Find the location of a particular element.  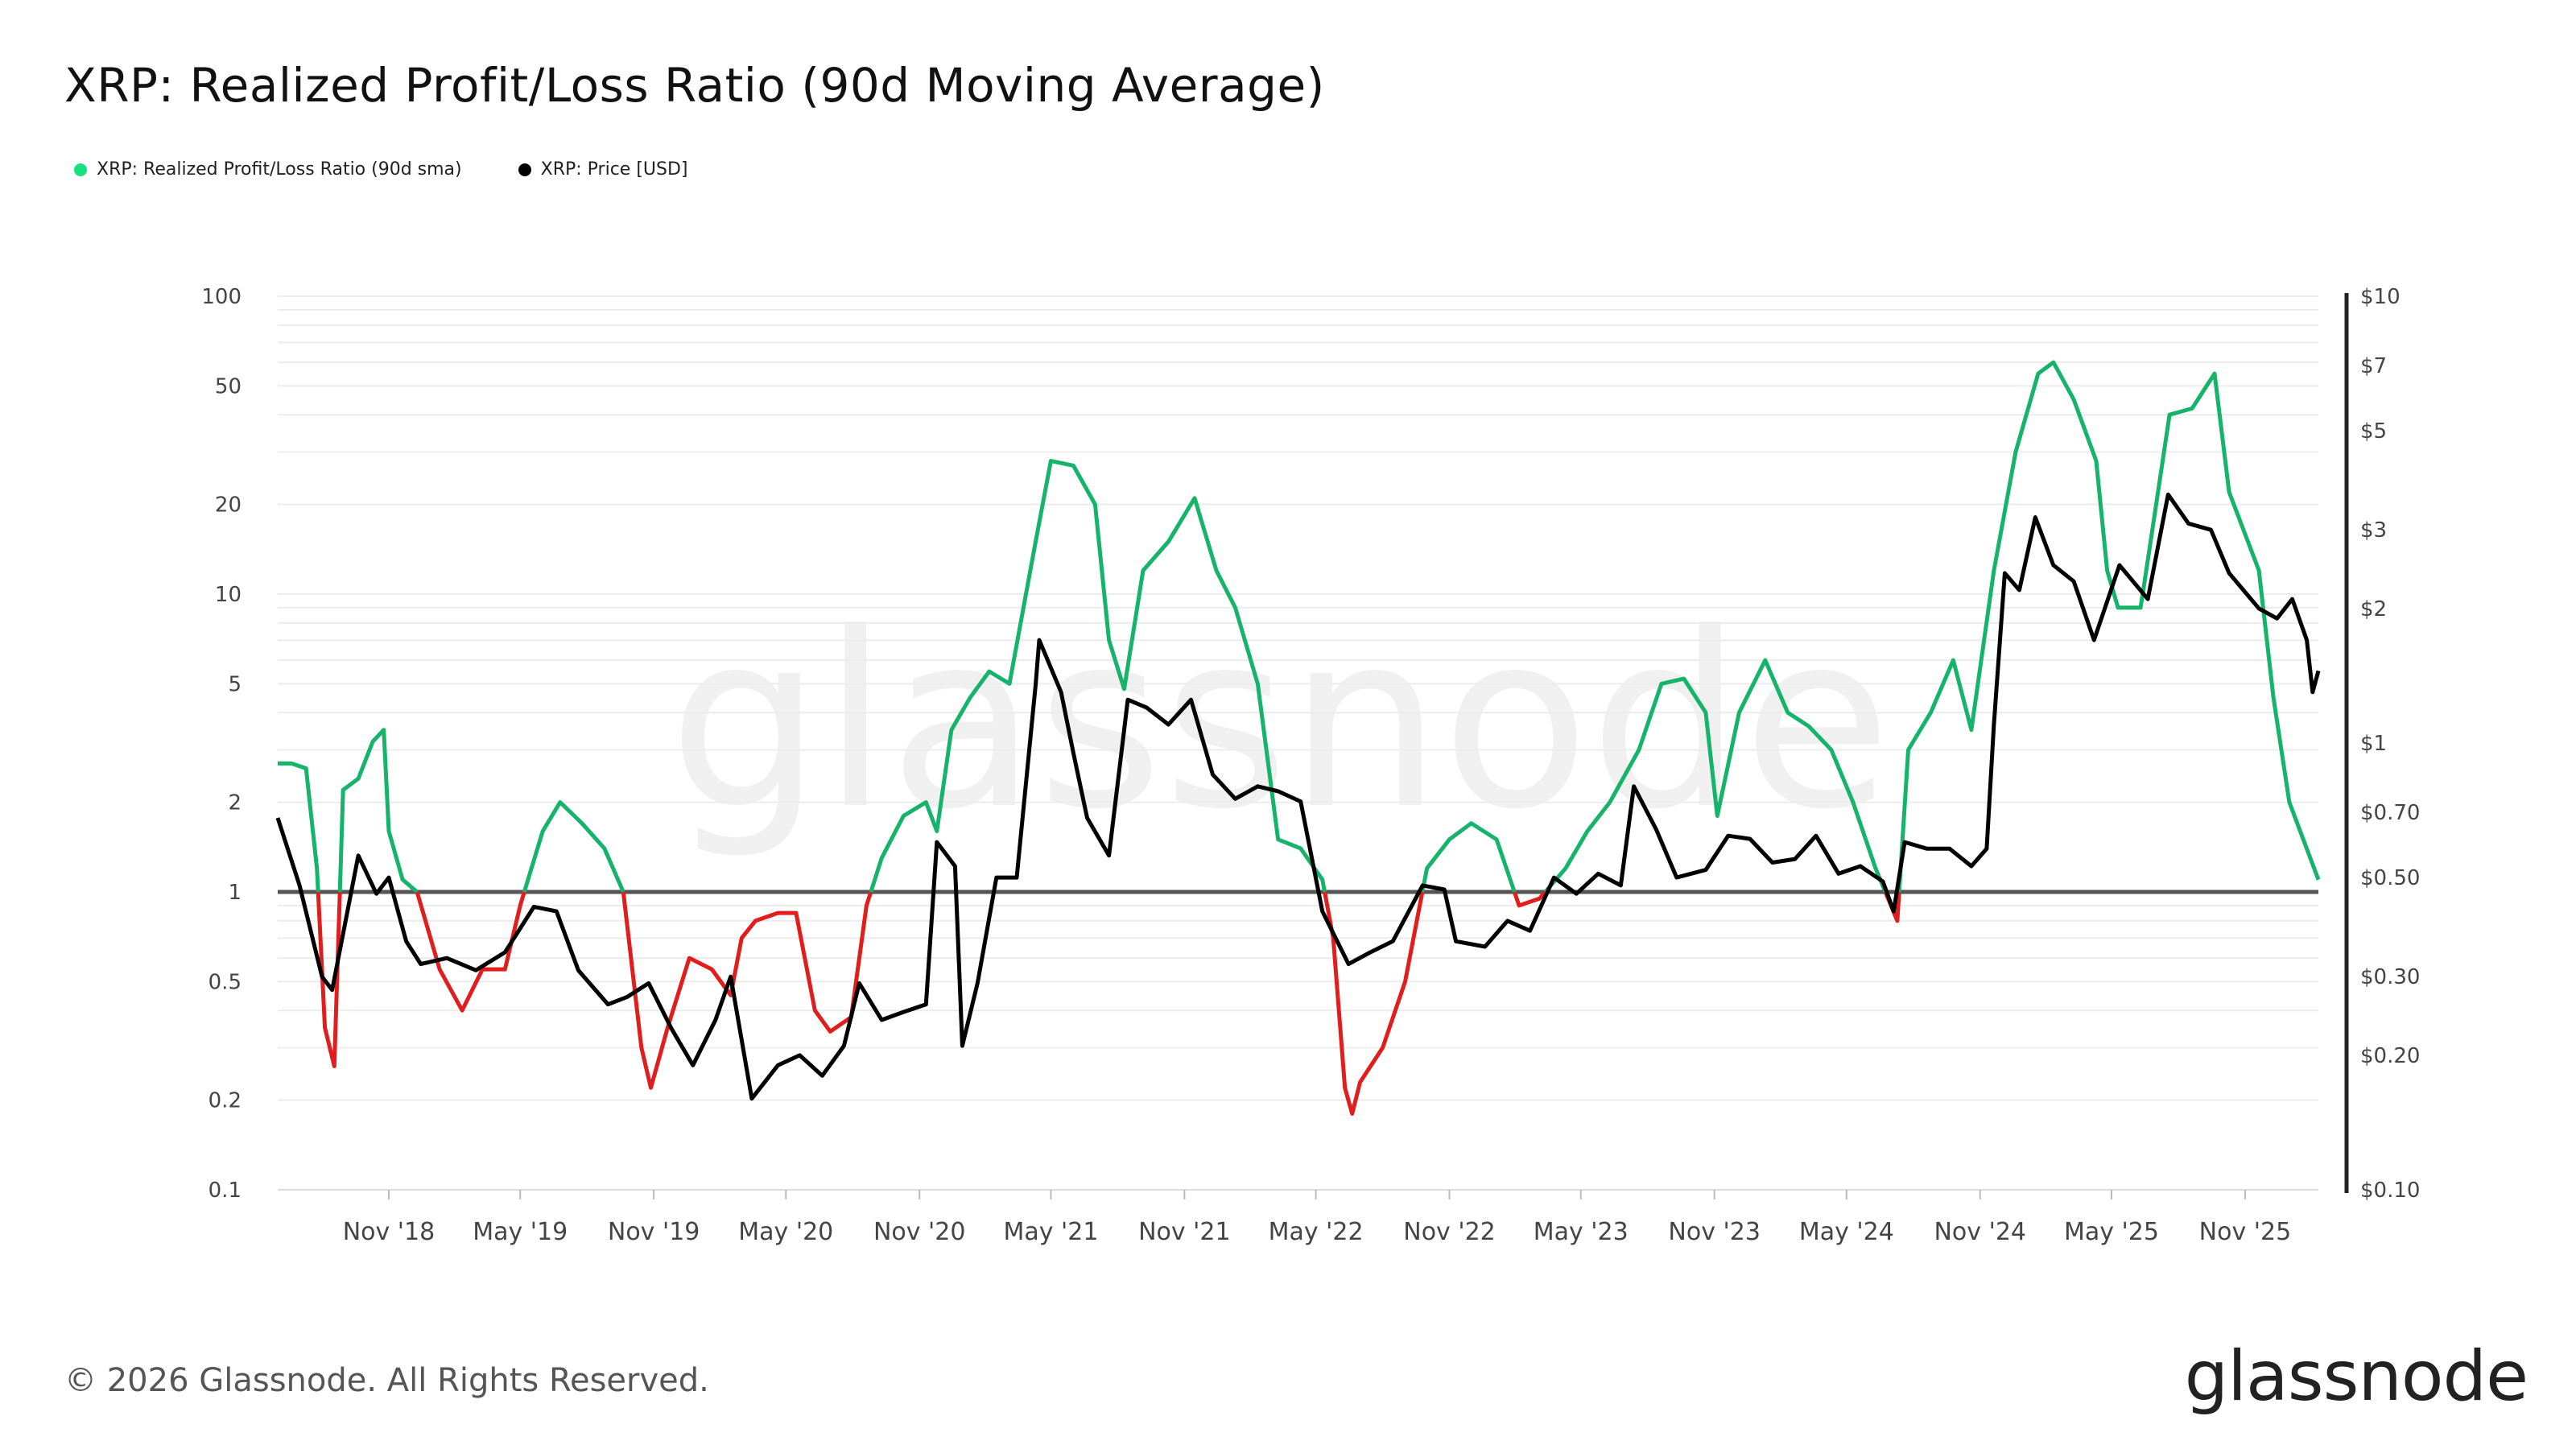

copyright-footer: © 2026 Glassnode. All Rights Reserved. is located at coordinates (386, 1380).